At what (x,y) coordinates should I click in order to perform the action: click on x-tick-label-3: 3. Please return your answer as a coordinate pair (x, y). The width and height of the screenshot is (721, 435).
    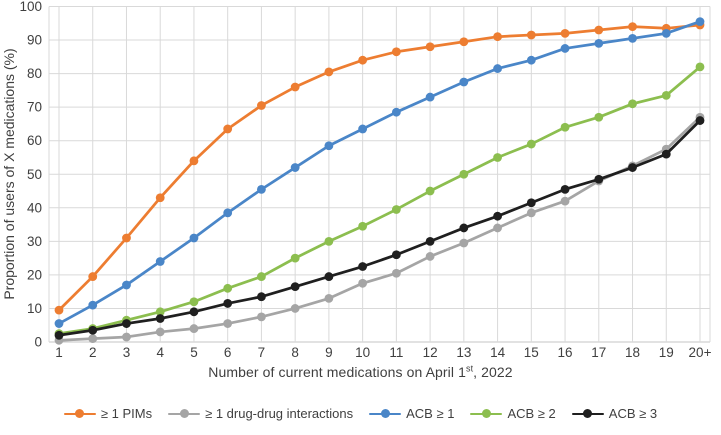
    Looking at the image, I should click on (127, 352).